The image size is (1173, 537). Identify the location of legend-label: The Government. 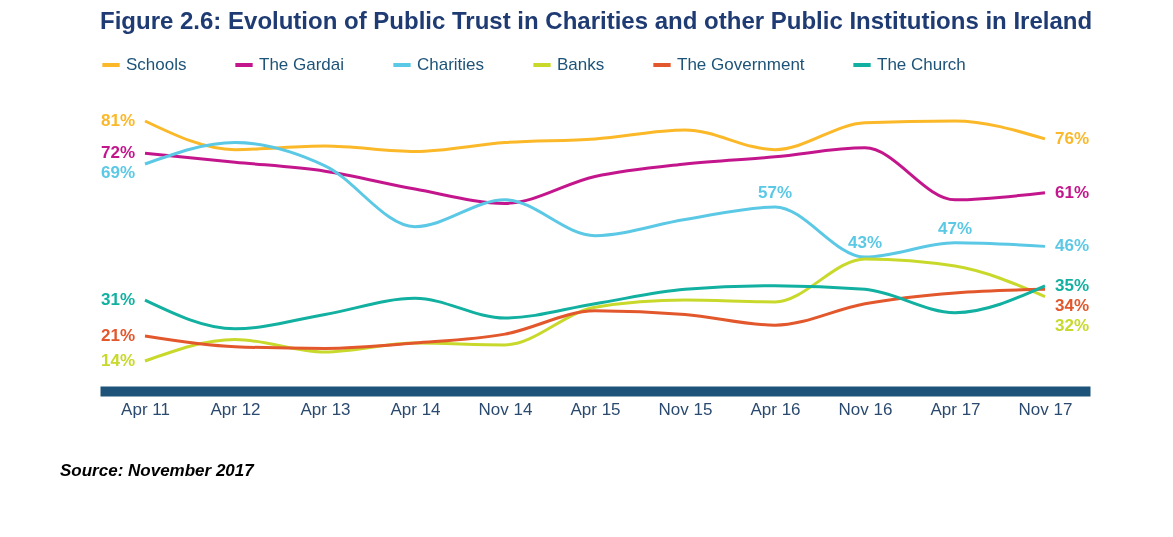
(741, 64).